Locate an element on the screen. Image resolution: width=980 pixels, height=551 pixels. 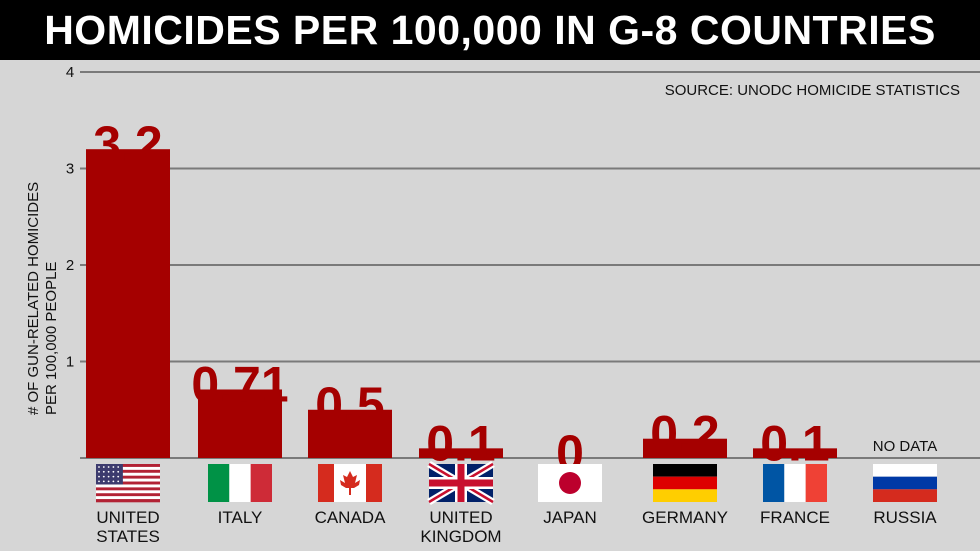
germany-flag-icon is located at coordinates (685, 483).